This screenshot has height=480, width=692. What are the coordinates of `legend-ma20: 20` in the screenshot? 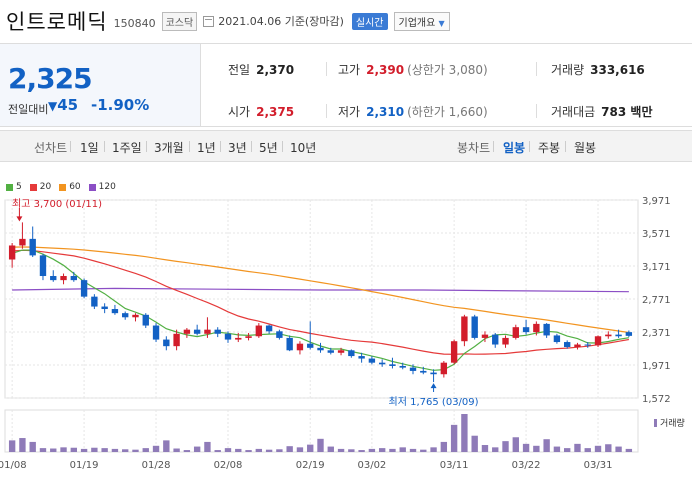 It's located at (40, 187).